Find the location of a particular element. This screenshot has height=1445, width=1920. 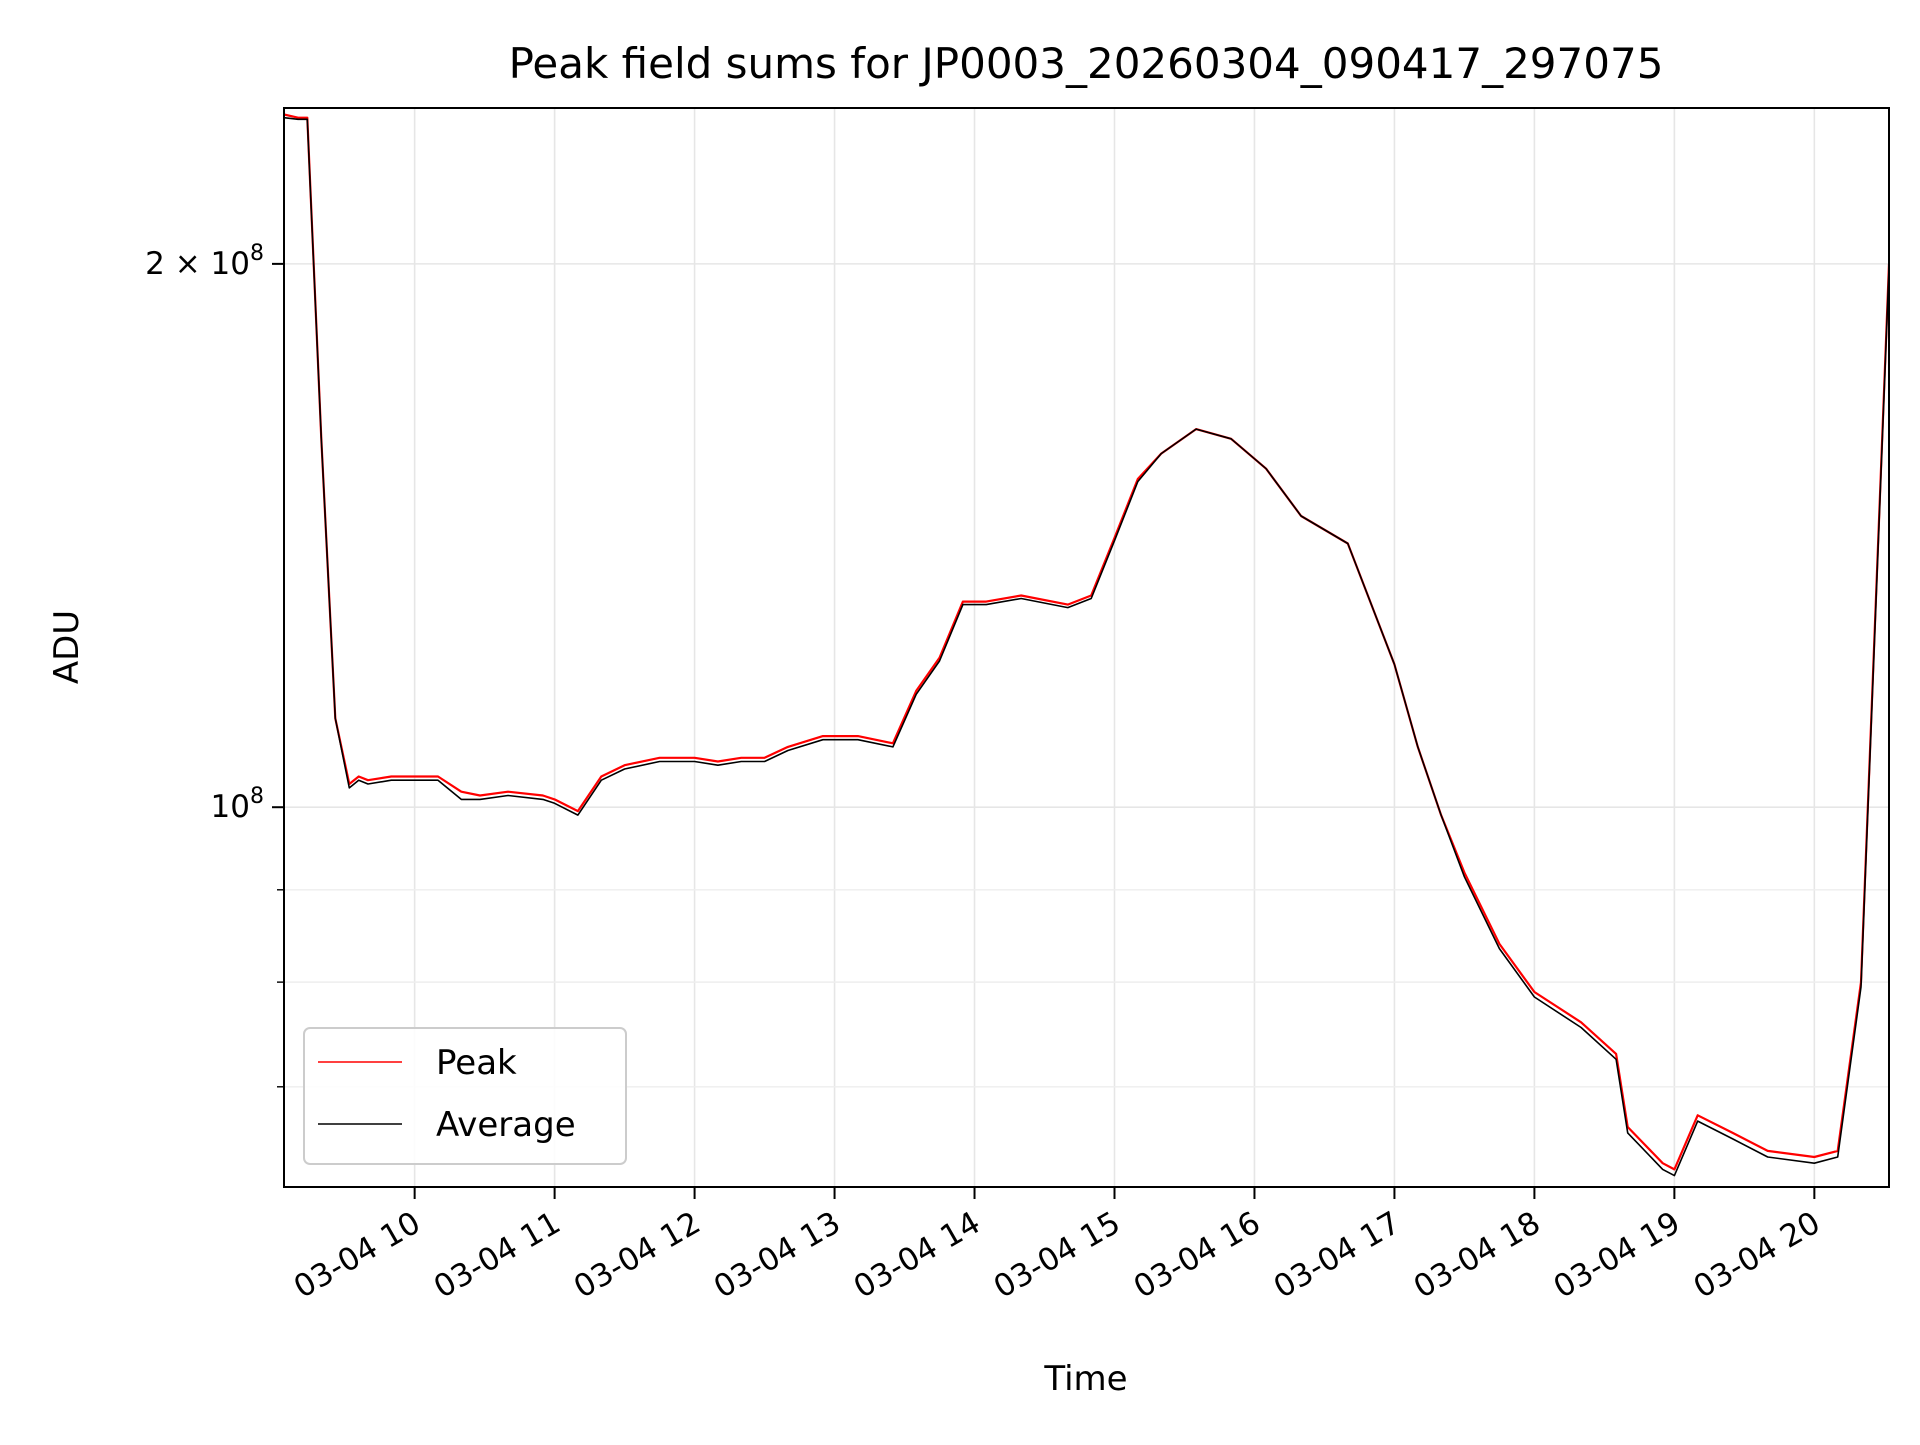

x-axis-label: Time is located at coordinates (1085, 1379).